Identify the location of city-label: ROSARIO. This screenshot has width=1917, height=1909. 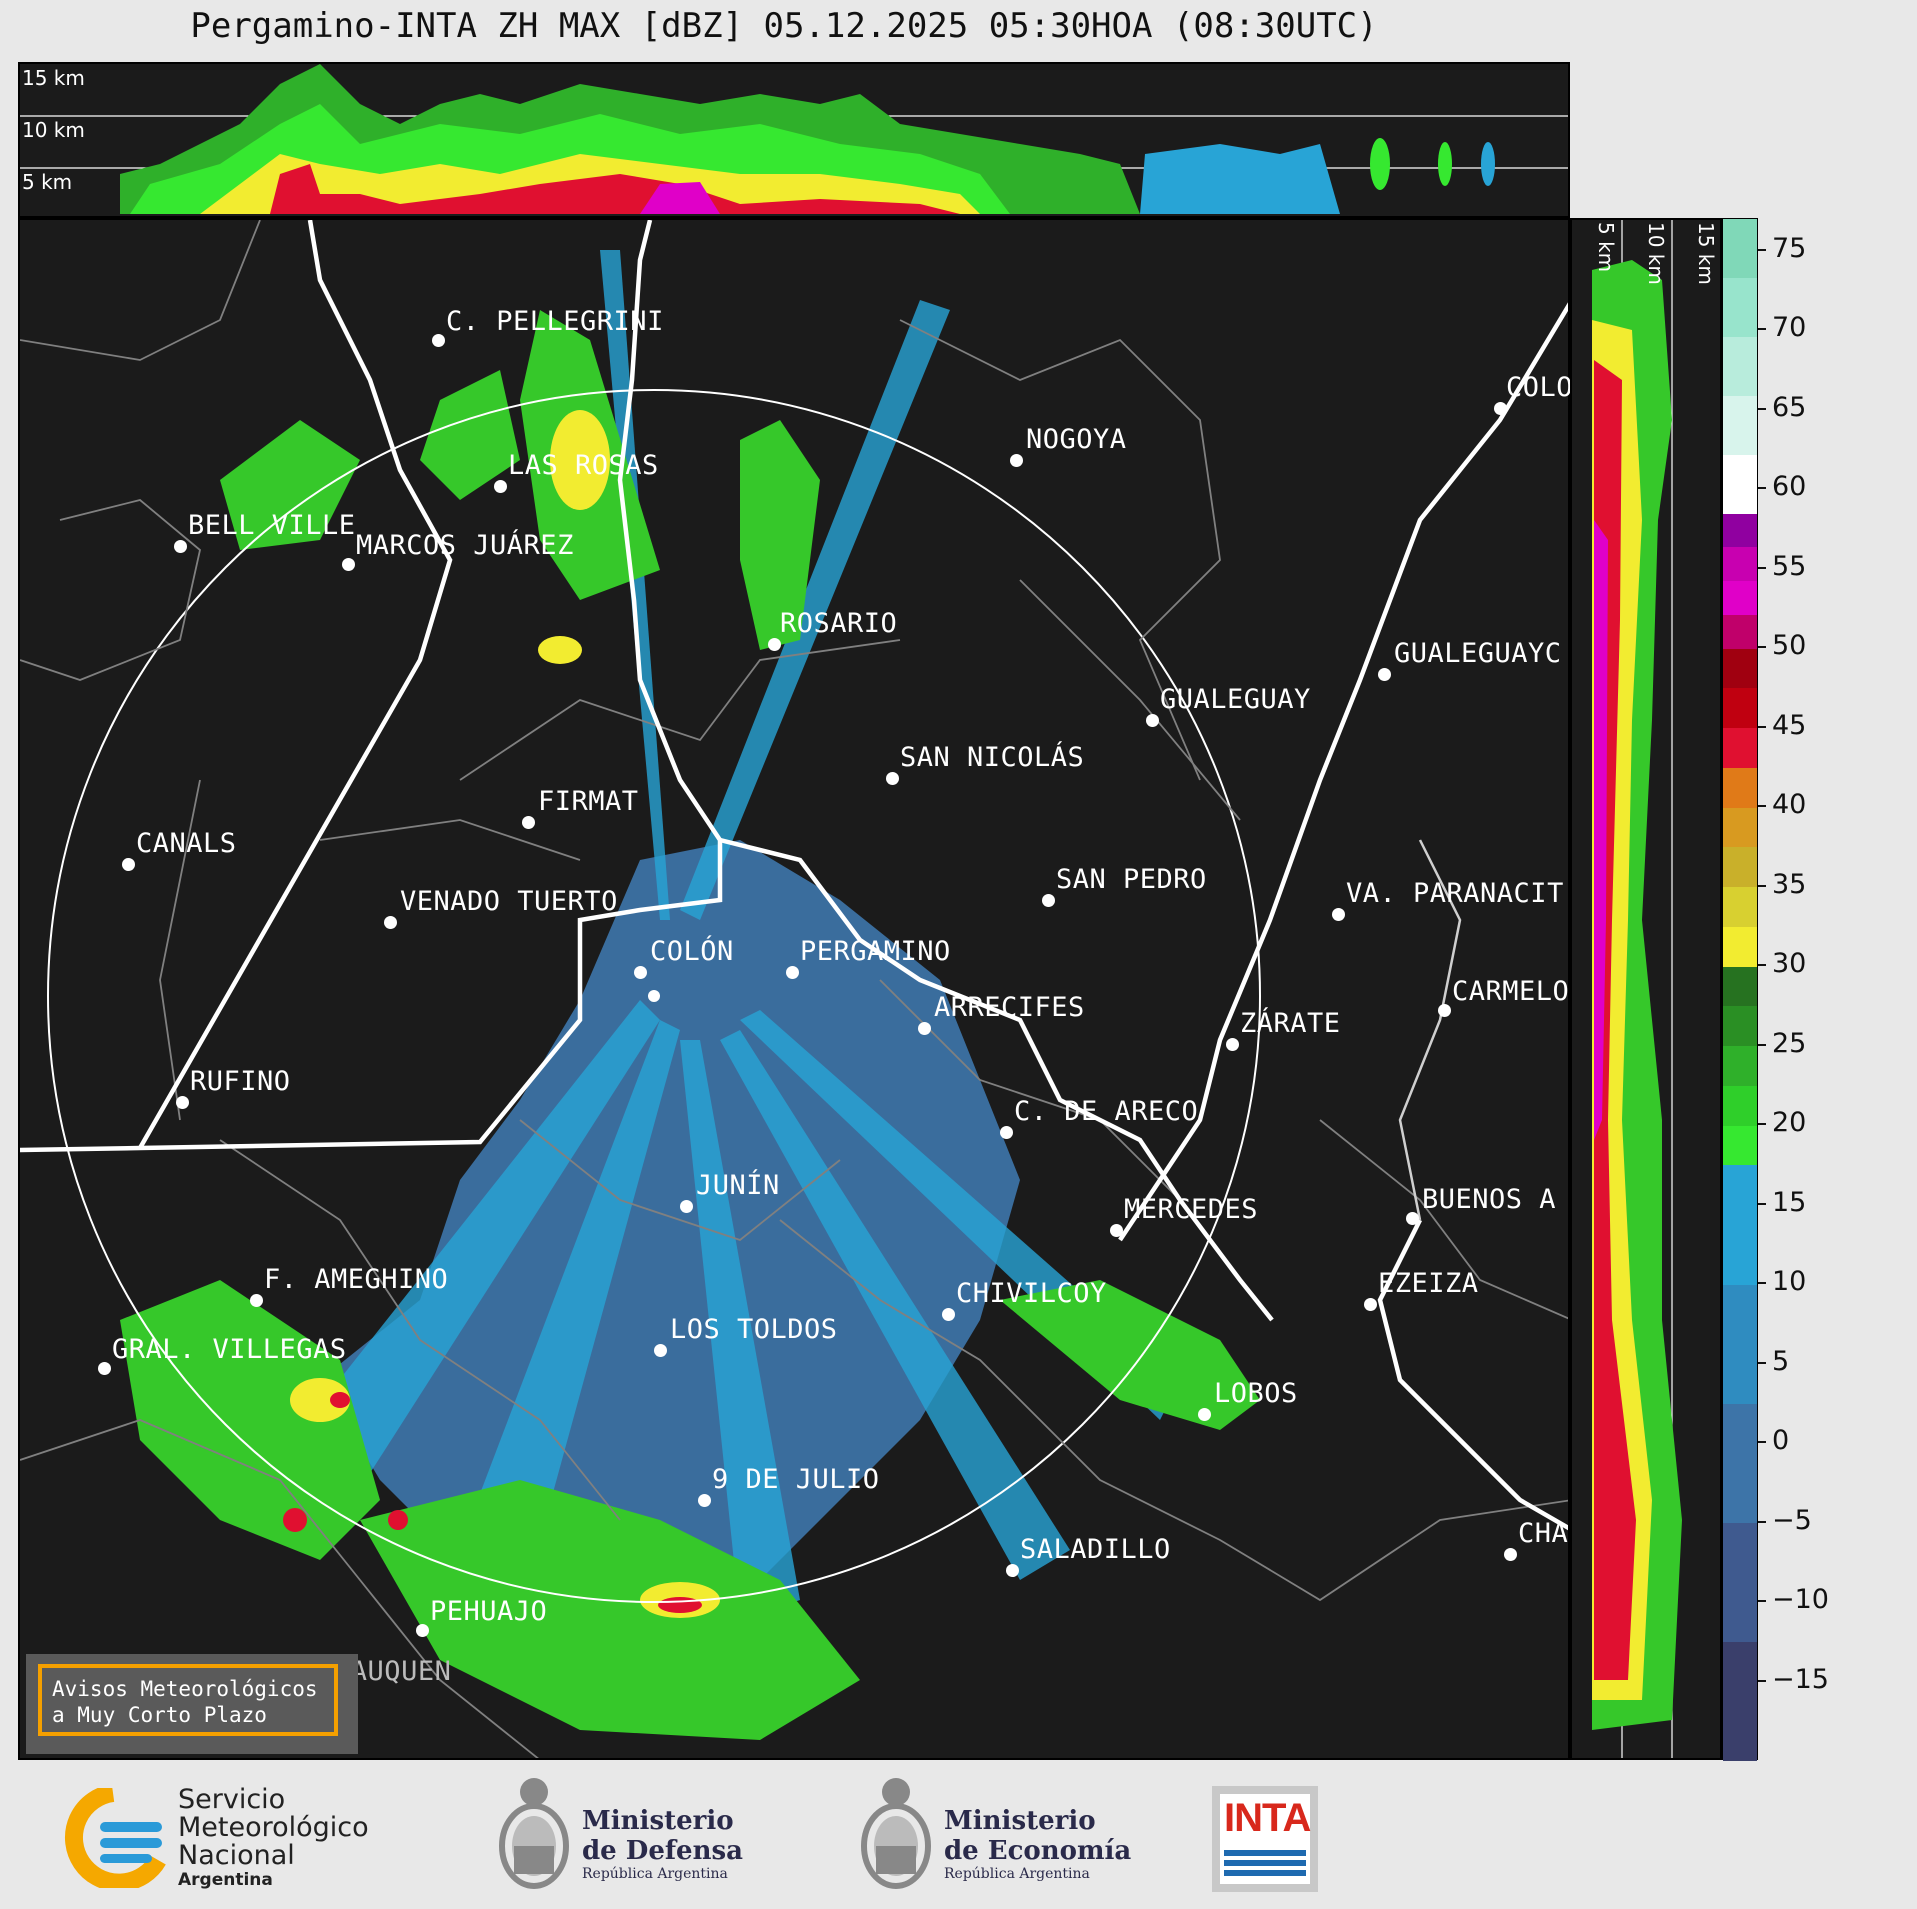
(839, 623).